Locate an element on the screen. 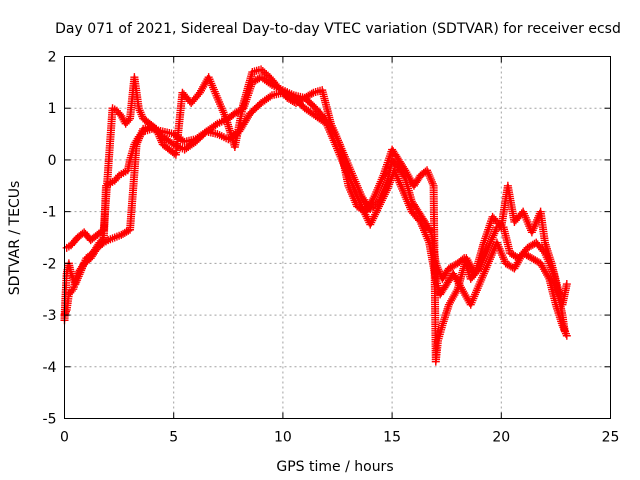  y-tick-label: -2 is located at coordinates (50, 264).